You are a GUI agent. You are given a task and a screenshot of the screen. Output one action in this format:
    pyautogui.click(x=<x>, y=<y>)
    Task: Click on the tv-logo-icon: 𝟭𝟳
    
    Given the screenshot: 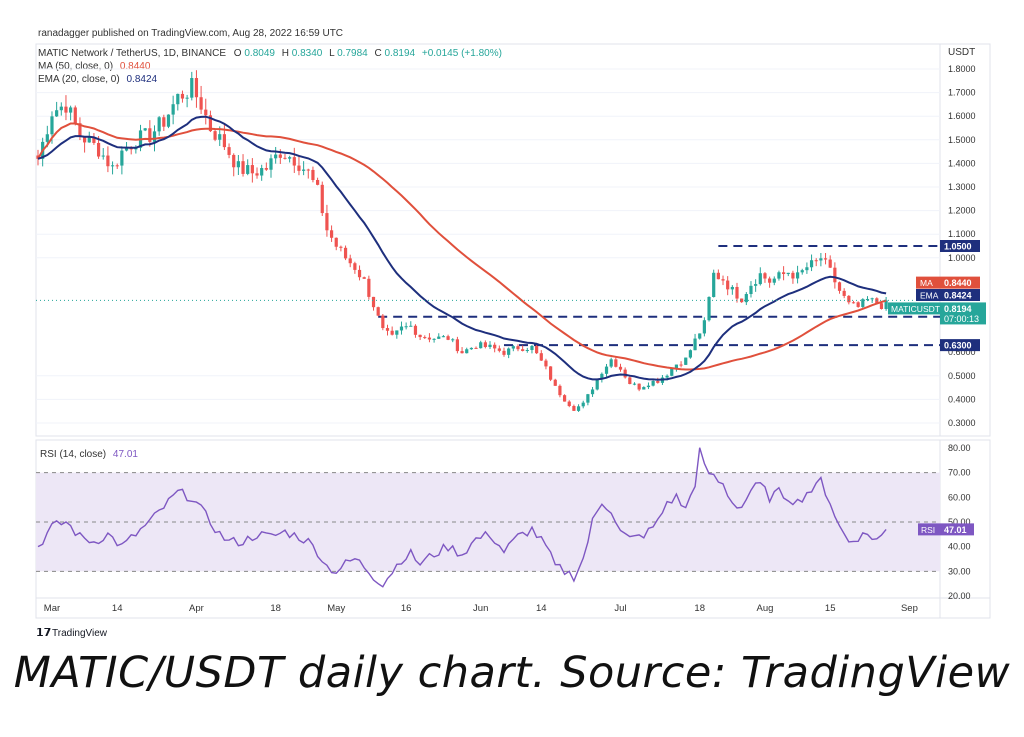 What is the action you would take?
    pyautogui.click(x=43, y=633)
    